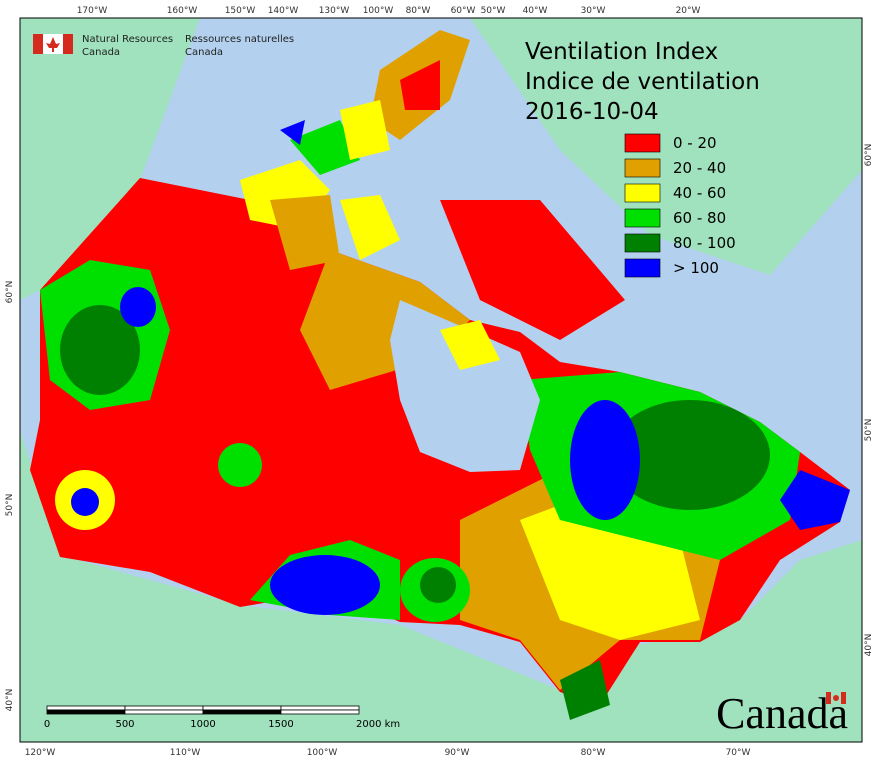 The height and width of the screenshot is (760, 880). What do you see at coordinates (378, 724) in the screenshot?
I see `scale-label: 2000 km` at bounding box center [378, 724].